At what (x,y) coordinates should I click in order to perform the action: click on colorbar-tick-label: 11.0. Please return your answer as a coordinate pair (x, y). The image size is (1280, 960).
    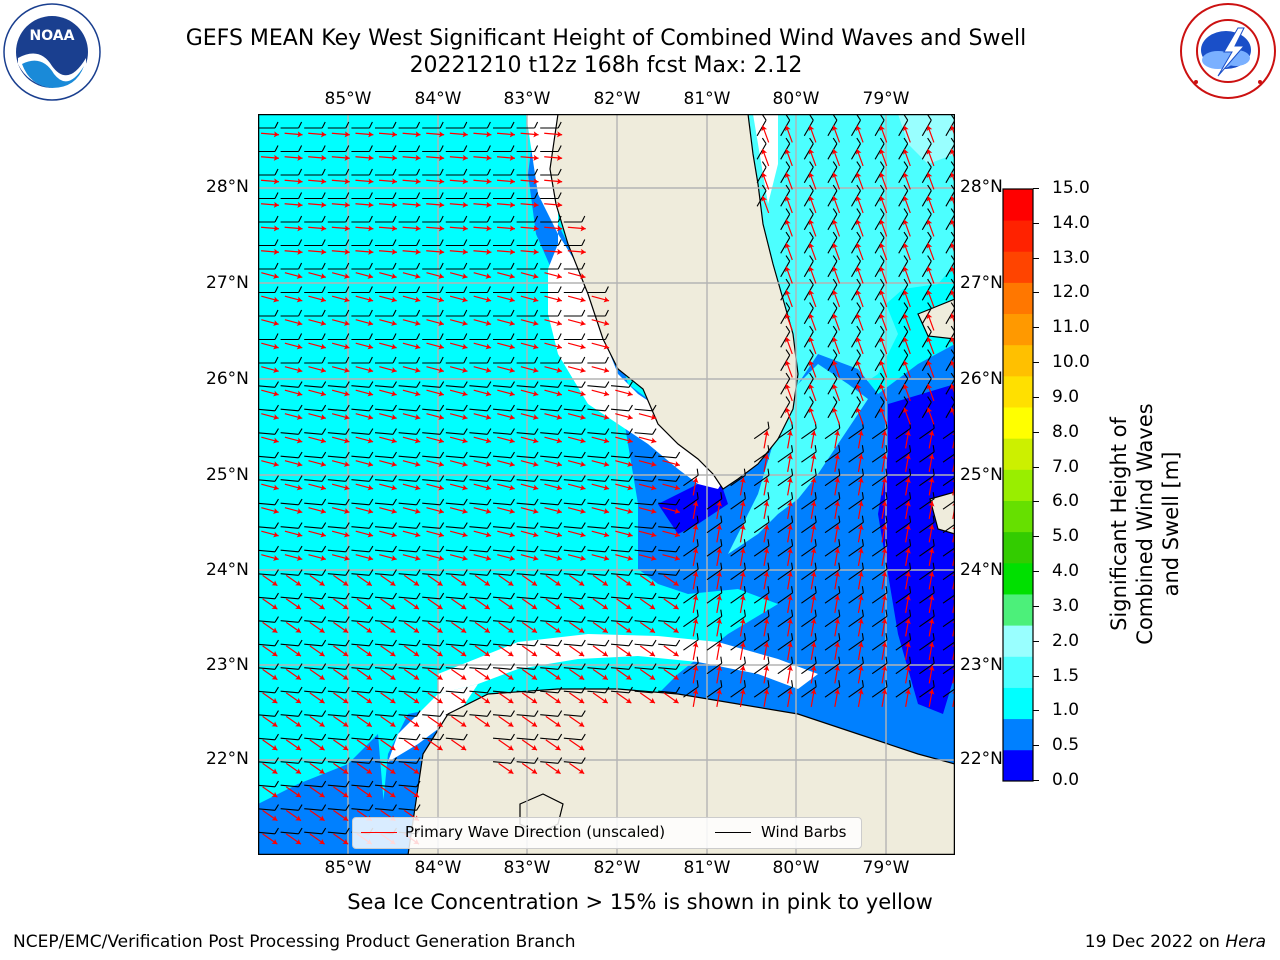
    Looking at the image, I should click on (1071, 327).